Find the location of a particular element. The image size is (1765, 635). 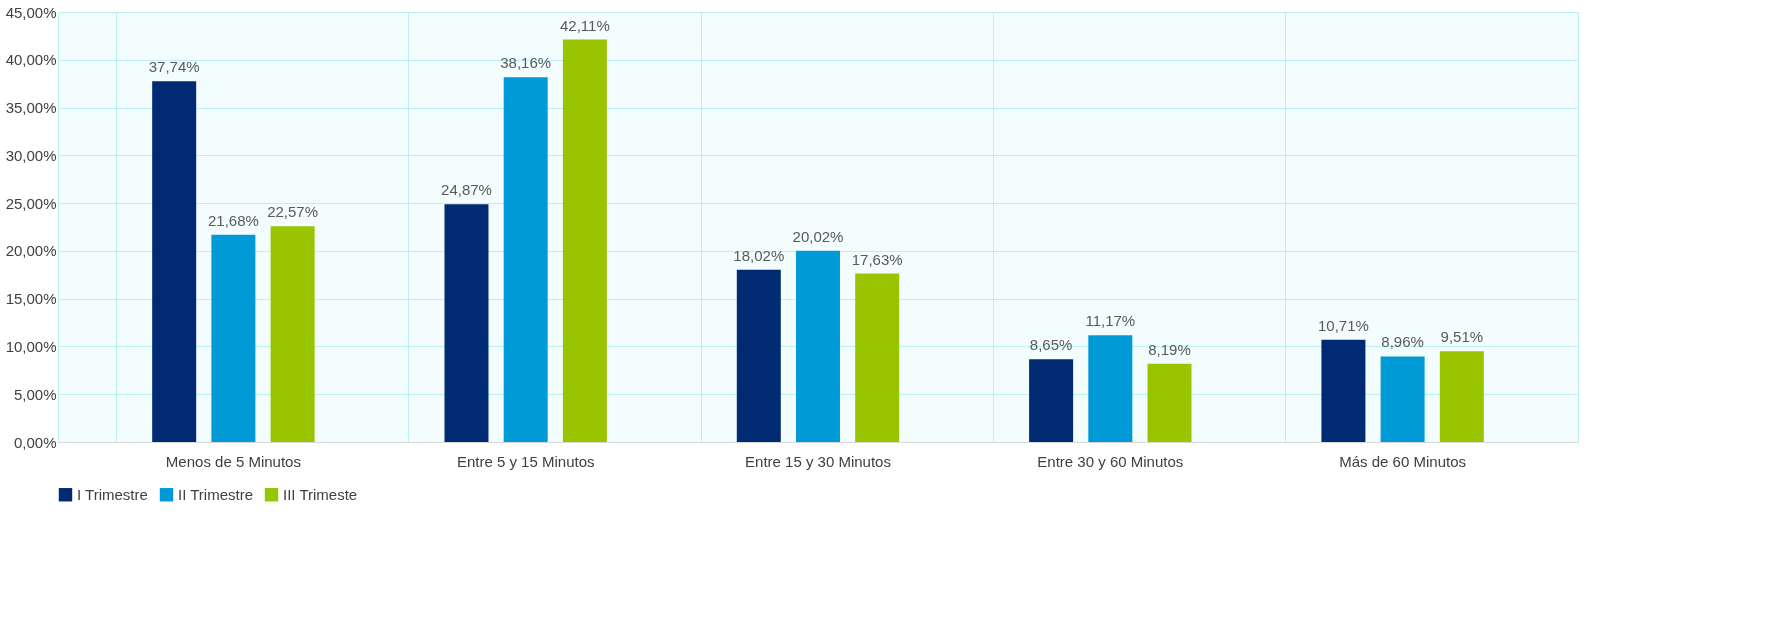

legend-label: III Trimeste is located at coordinates (320, 494).